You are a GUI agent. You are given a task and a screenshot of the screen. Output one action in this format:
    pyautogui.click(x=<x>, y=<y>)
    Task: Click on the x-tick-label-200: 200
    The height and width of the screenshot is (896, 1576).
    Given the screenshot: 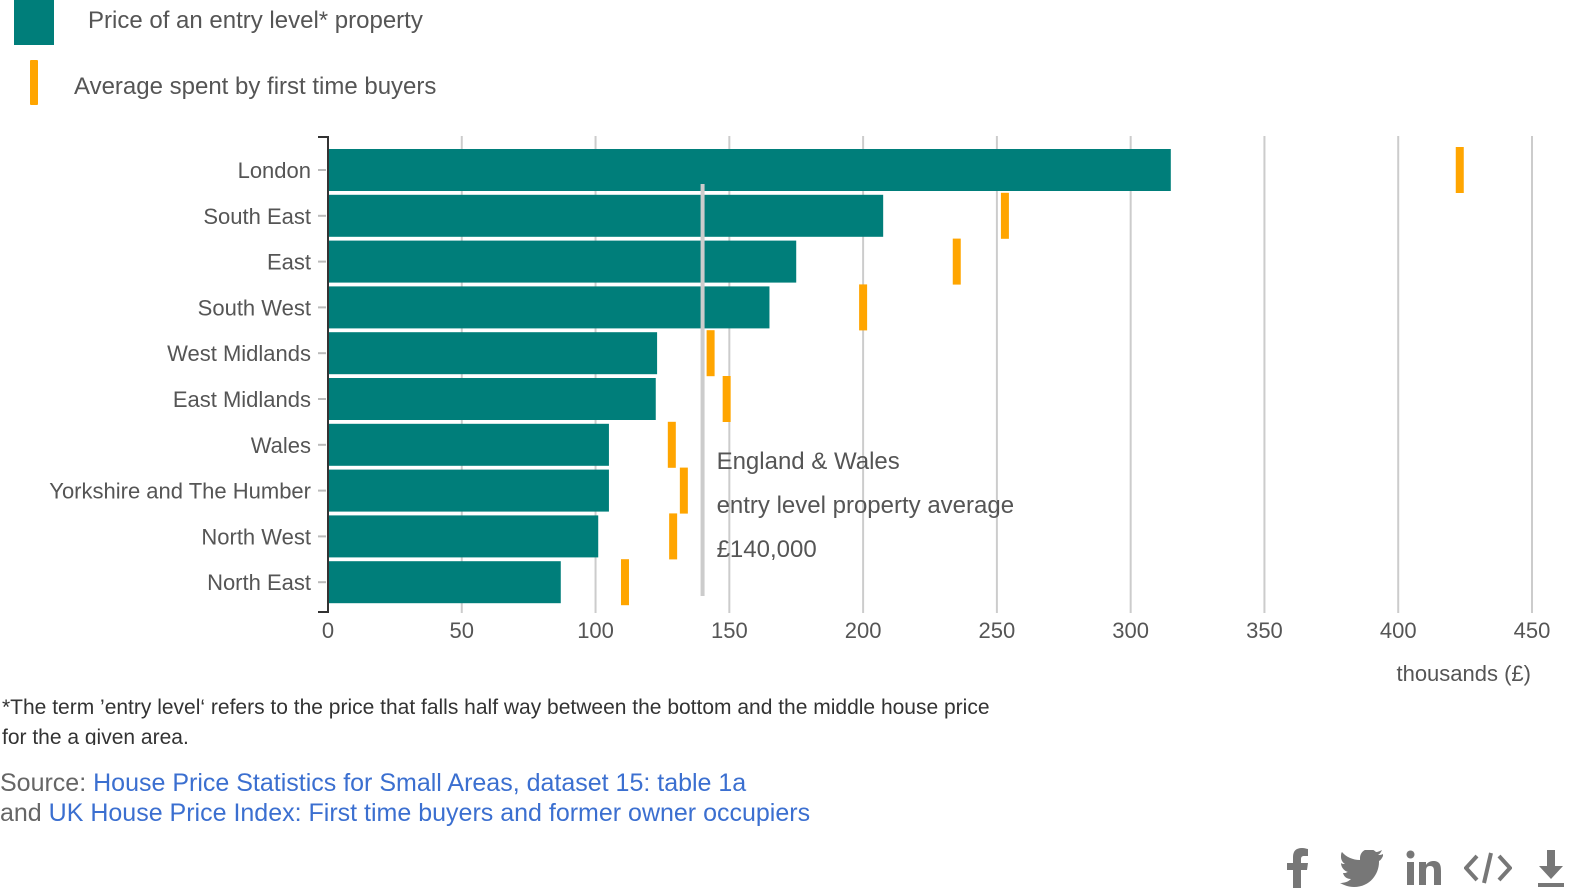 What is the action you would take?
    pyautogui.click(x=863, y=630)
    